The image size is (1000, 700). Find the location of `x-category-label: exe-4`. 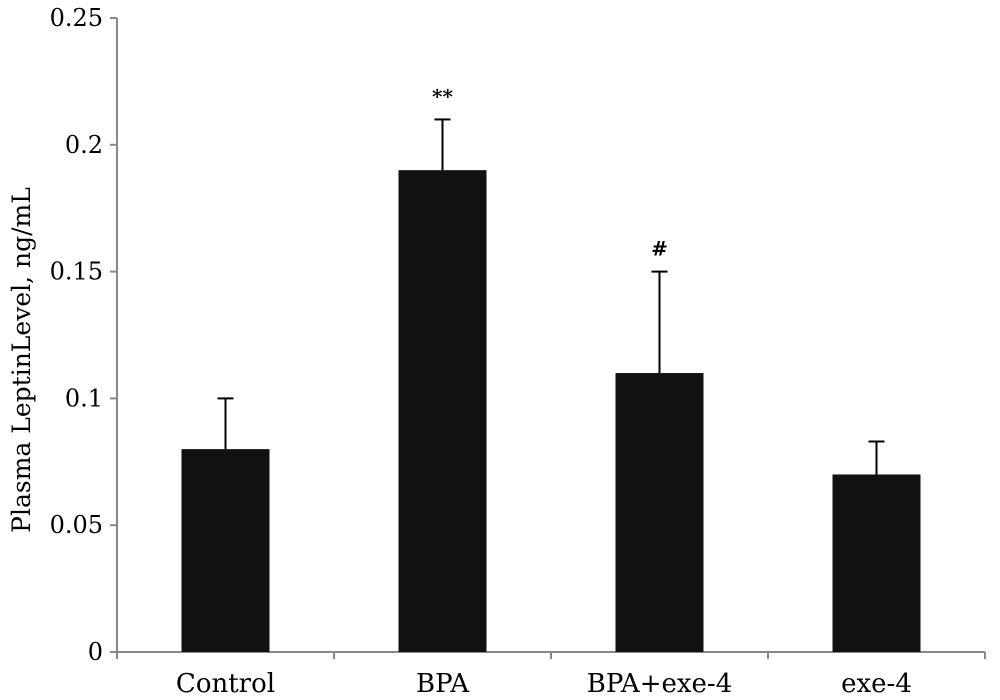

x-category-label: exe-4 is located at coordinates (876, 684).